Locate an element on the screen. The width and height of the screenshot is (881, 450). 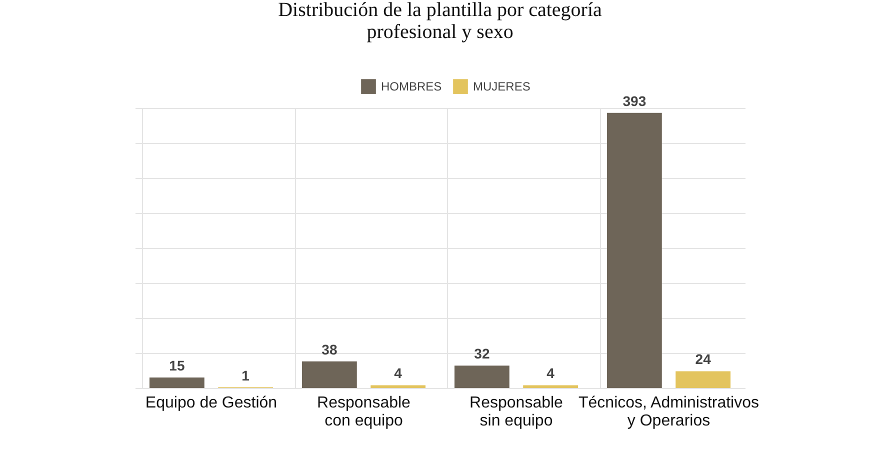
x-tick-label: Responsable sin equipo is located at coordinates (517, 412).